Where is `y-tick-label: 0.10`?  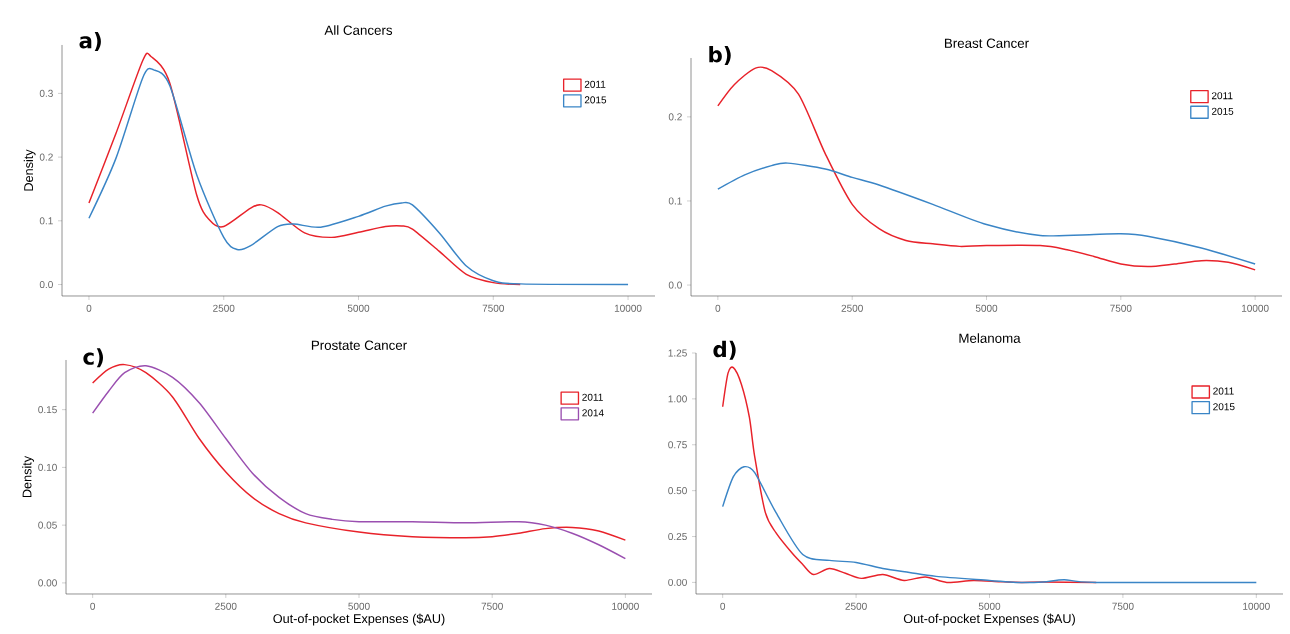 y-tick-label: 0.10 is located at coordinates (47, 467).